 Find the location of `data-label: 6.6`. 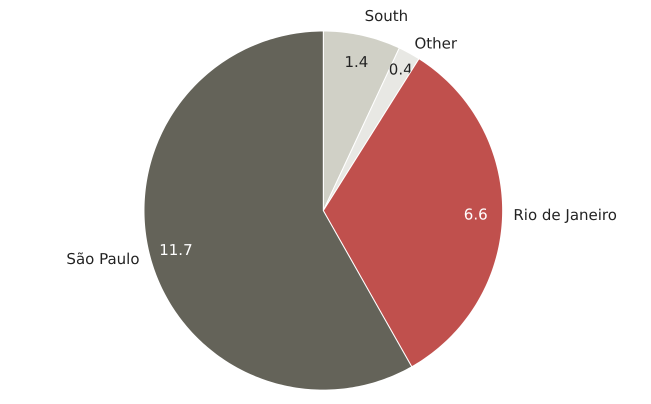

data-label: 6.6 is located at coordinates (476, 215).